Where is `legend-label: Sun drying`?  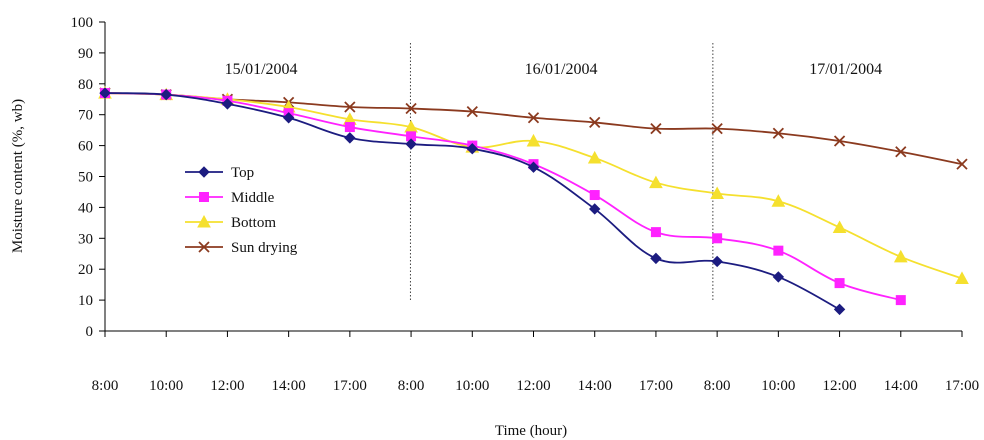
legend-label: Sun drying is located at coordinates (264, 248).